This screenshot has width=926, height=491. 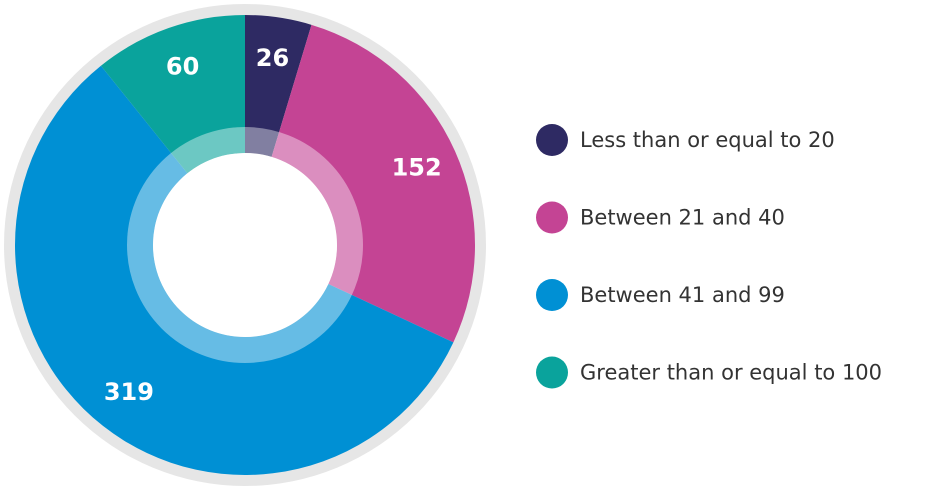 I want to click on value-label: 319, so click(x=129, y=392).